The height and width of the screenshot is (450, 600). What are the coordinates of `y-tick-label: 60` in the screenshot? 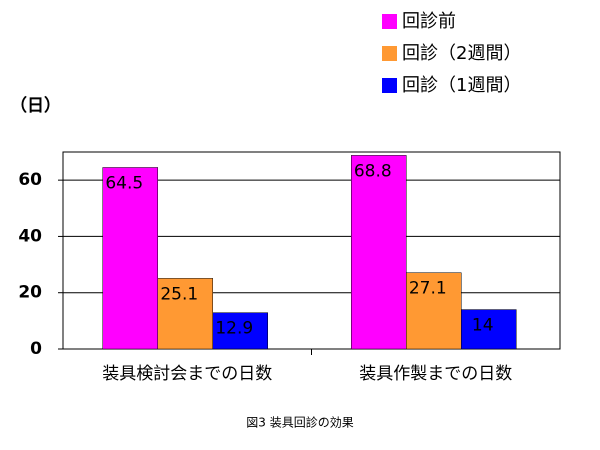 It's located at (30, 180).